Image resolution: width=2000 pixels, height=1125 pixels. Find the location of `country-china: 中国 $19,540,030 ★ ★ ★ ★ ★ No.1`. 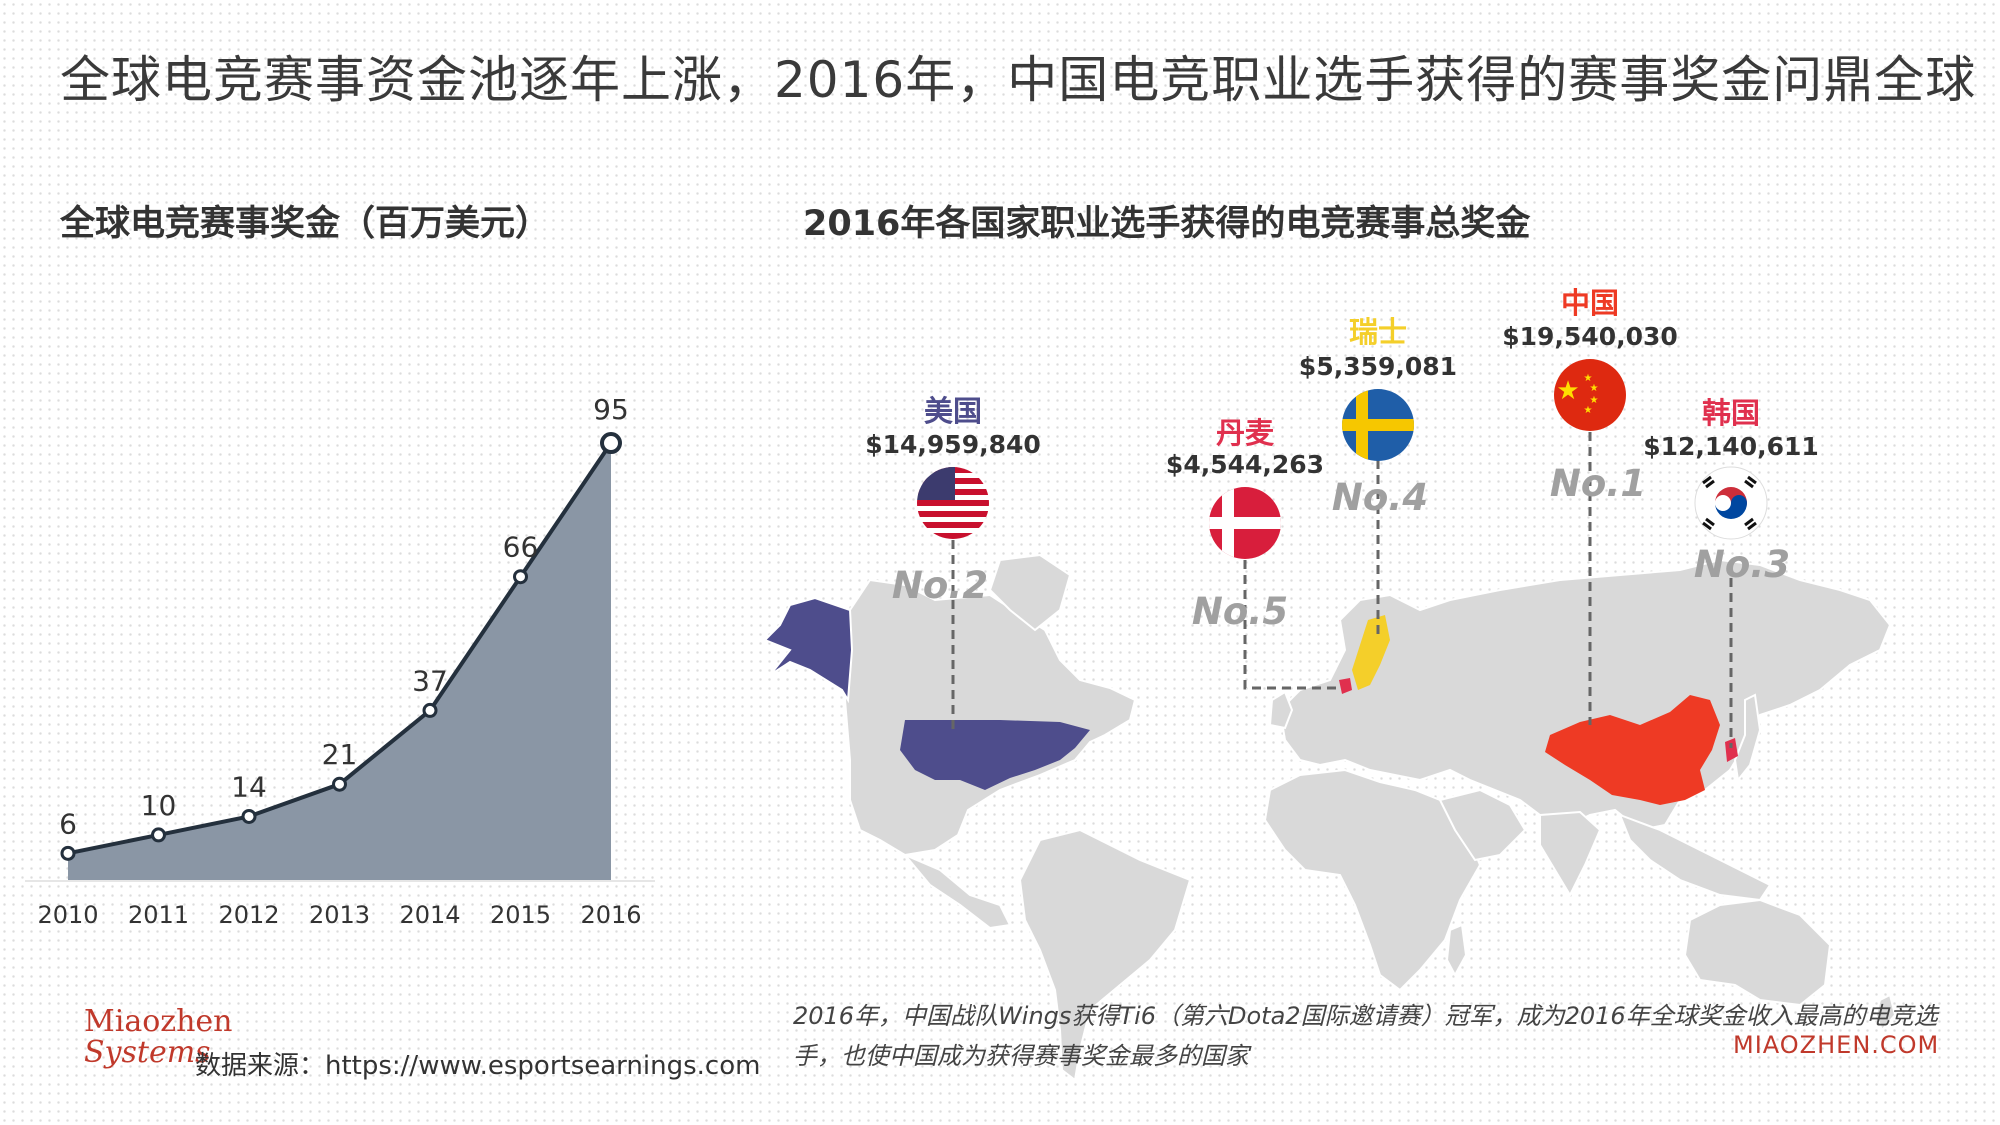

country-china: 中国 $19,540,030 ★ ★ ★ ★ ★ No.1 is located at coordinates (1590, 395).